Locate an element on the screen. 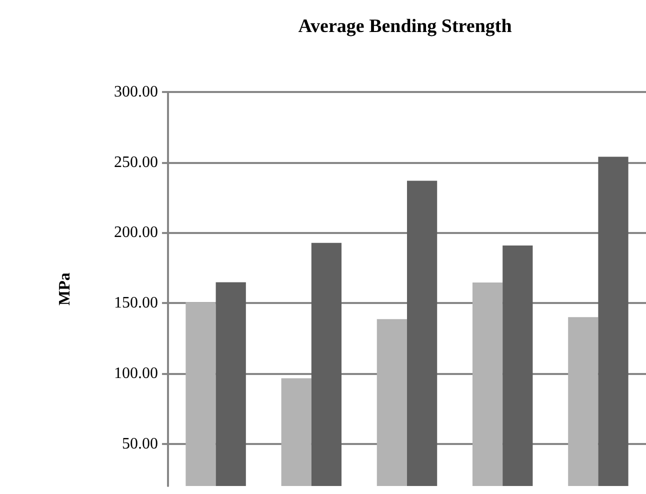 The image size is (646, 494). y-tick-label: 100.00 is located at coordinates (136, 373).